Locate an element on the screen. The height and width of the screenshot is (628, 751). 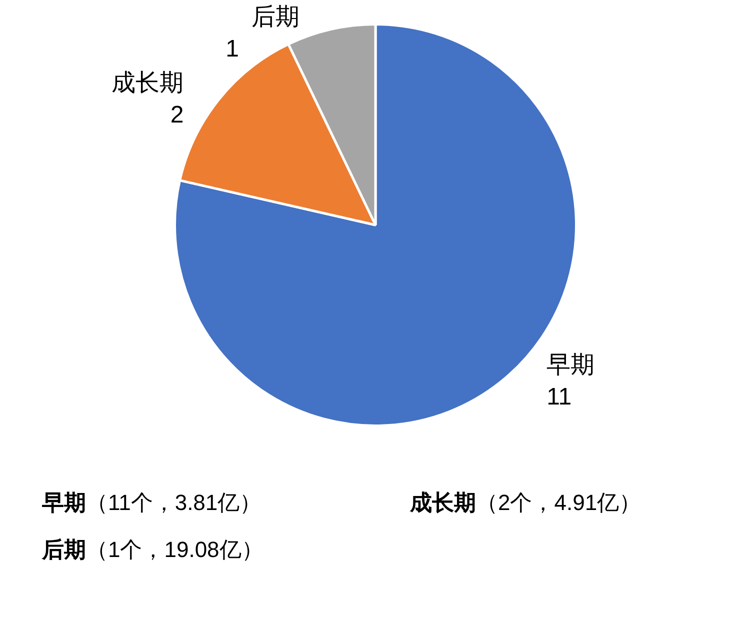
text: 后期（1个，19.08亿） is located at coordinates (153, 550).